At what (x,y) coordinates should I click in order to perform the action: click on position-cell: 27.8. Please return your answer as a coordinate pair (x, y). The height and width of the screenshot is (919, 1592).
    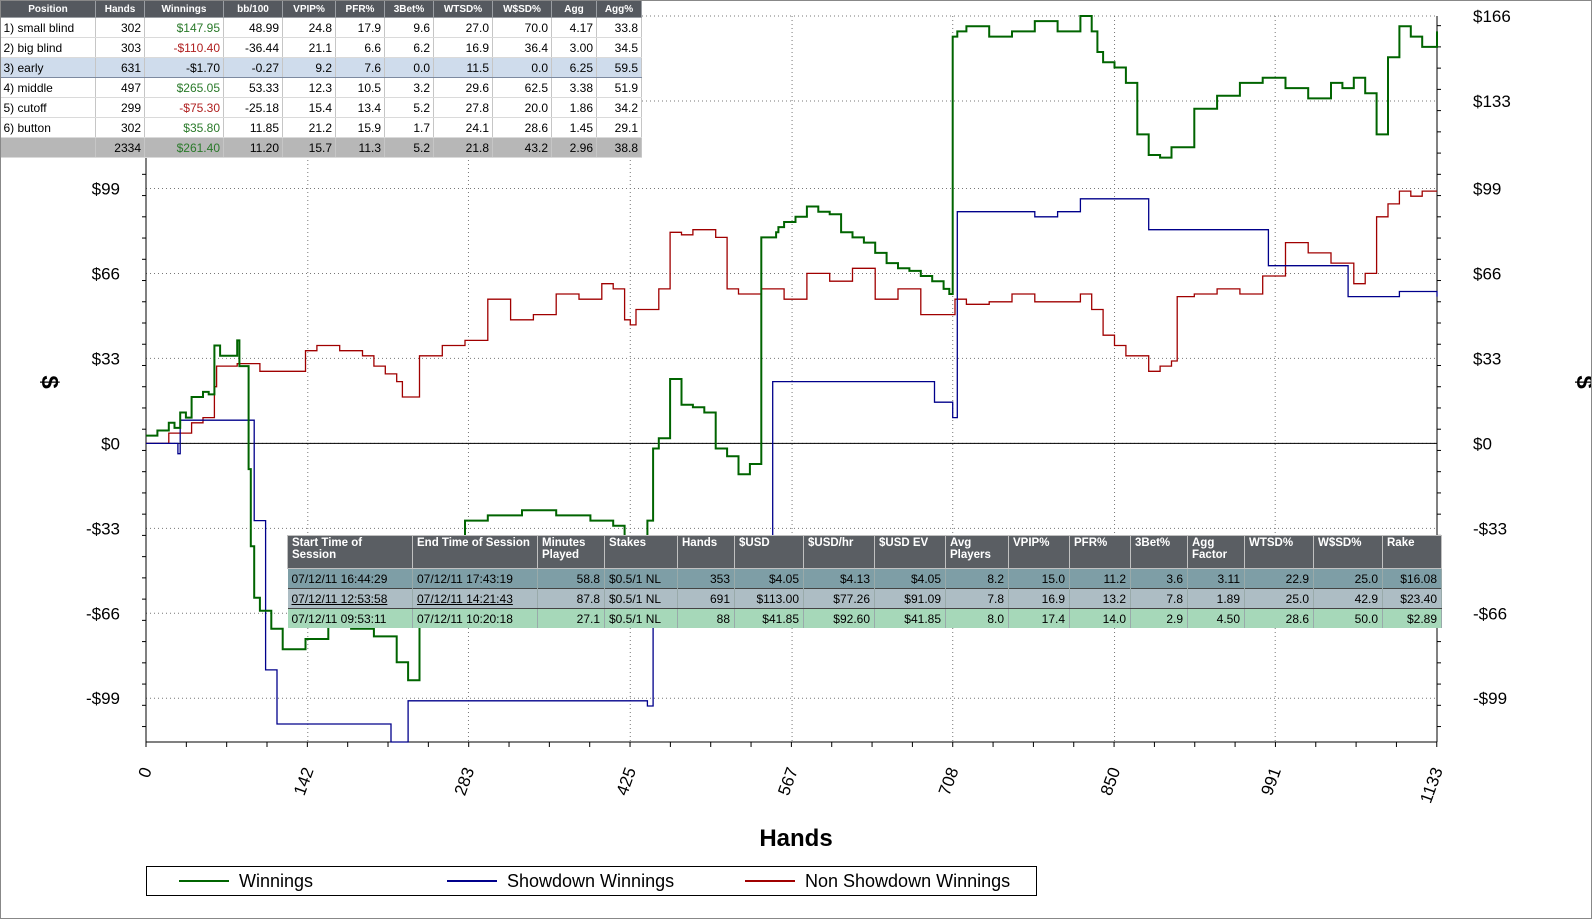
    Looking at the image, I should click on (463, 107).